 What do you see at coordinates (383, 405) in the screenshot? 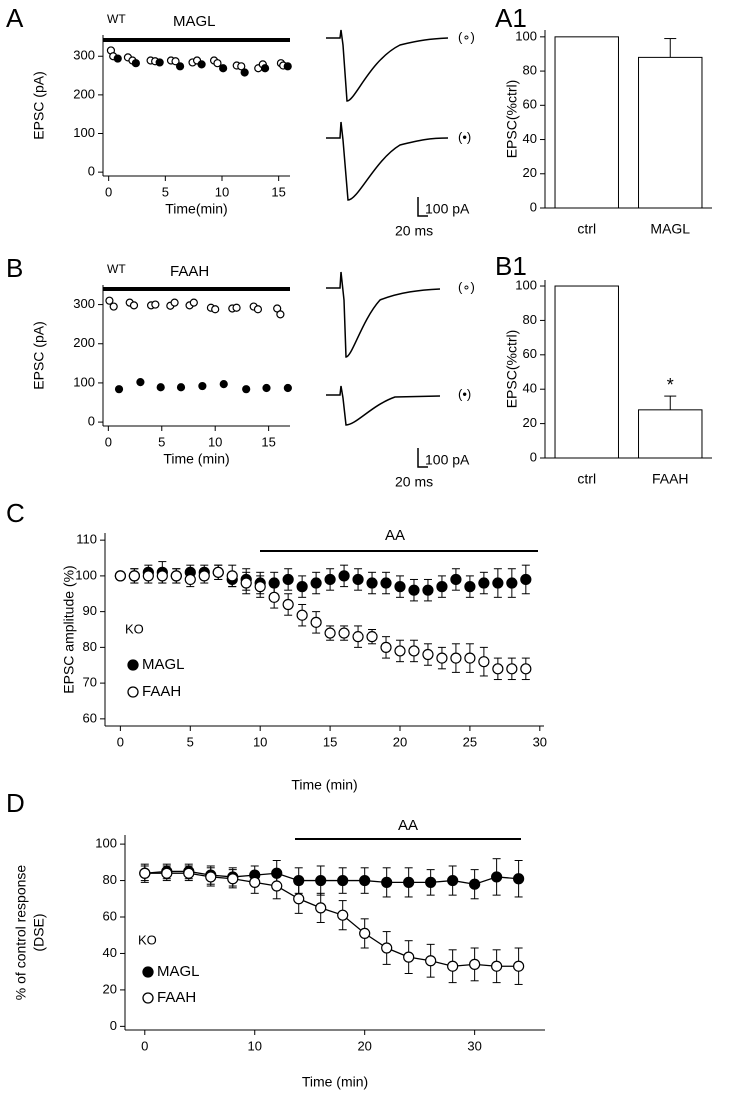
I see `trace` at bounding box center [383, 405].